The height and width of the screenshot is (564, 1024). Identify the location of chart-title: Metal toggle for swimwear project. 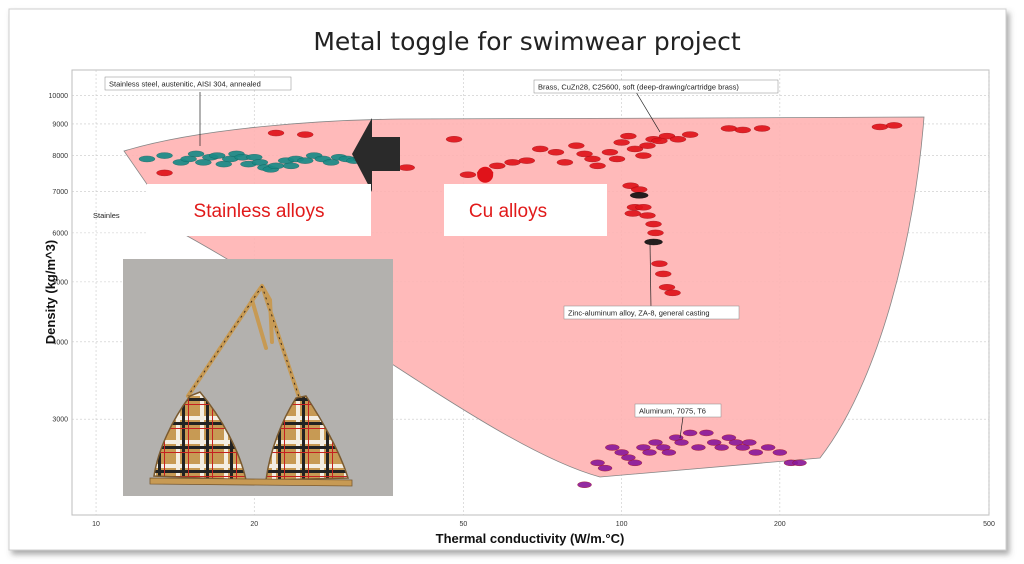
(527, 41).